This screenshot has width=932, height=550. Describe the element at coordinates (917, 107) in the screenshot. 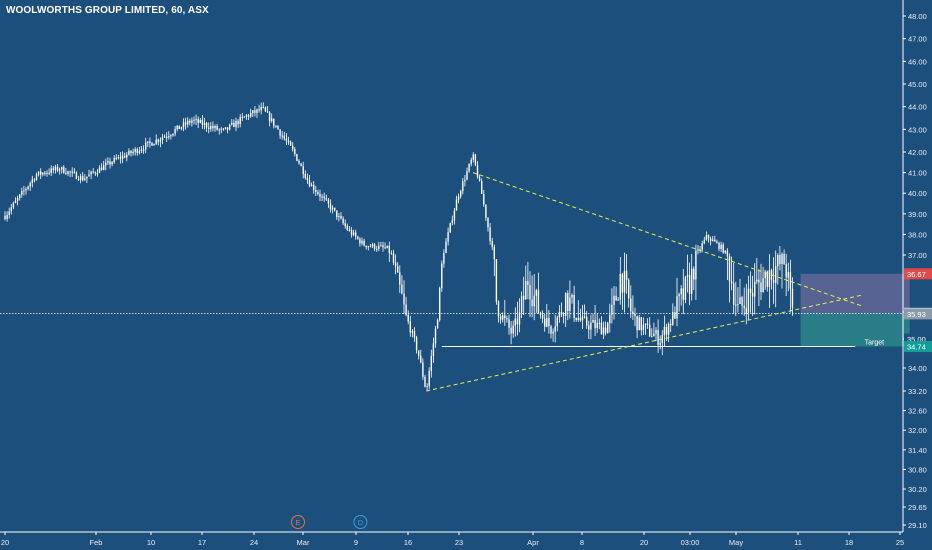

I see `price-tick-label: 44.00` at that location.